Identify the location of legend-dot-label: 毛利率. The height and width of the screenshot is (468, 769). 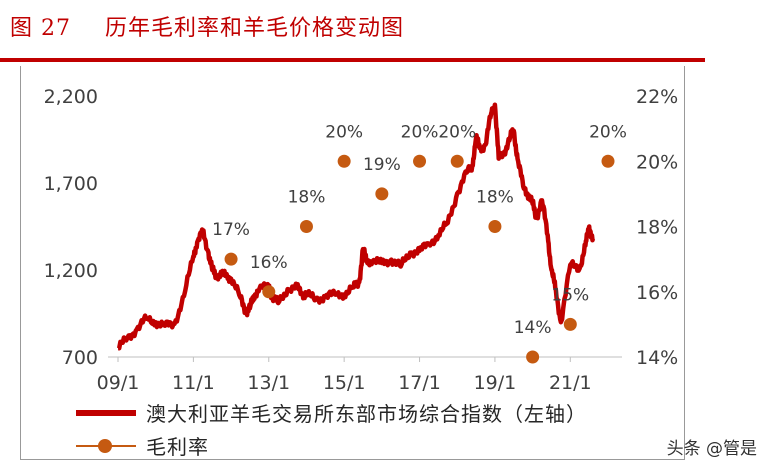
(177, 447).